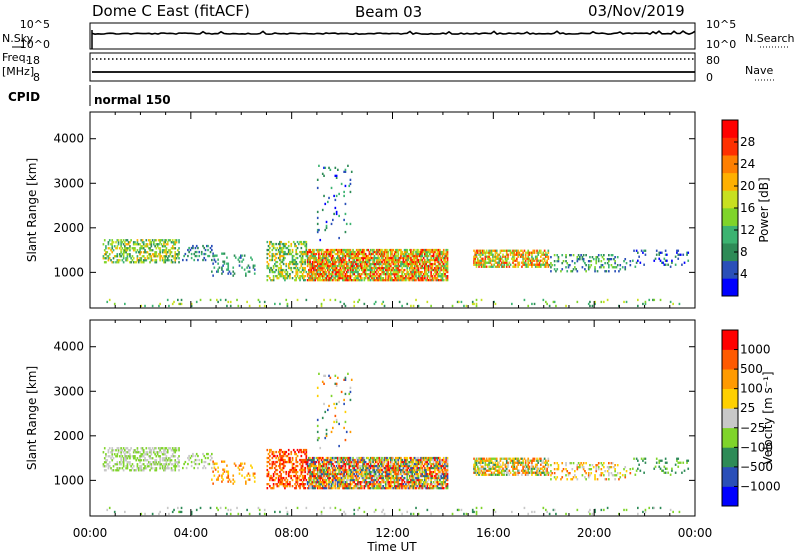 The width and height of the screenshot is (800, 554). I want to click on colorbar-tick-label: 16, so click(747, 208).